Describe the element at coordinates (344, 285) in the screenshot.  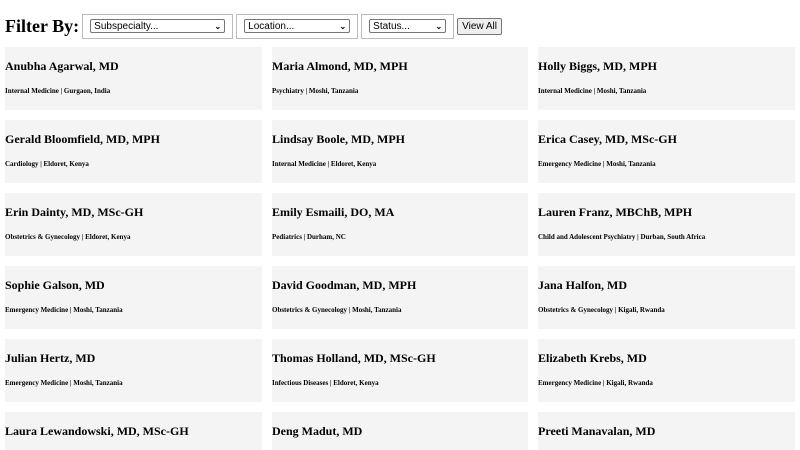
I see `person-name: David Goodman, MD, MPH` at that location.